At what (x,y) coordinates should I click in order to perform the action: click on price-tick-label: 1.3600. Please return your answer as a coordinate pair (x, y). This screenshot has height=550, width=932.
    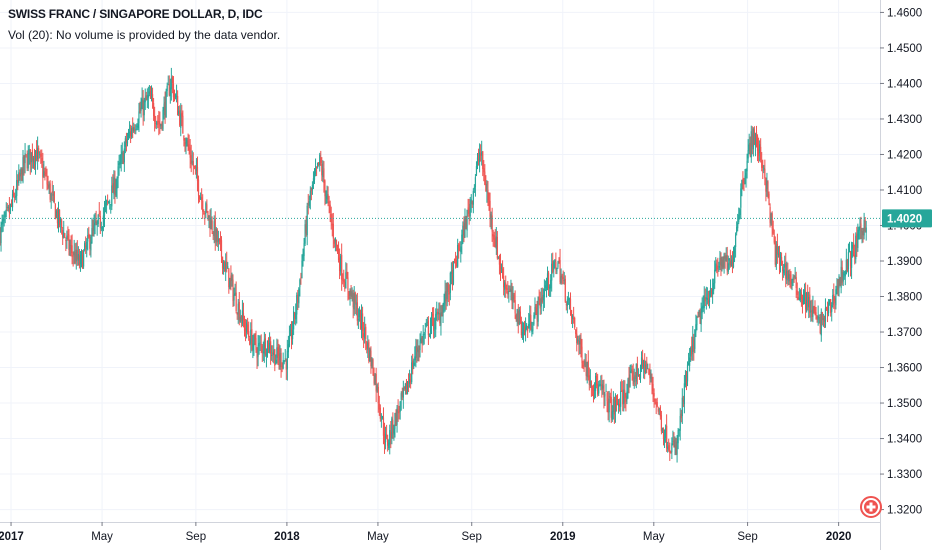
    Looking at the image, I should click on (904, 369).